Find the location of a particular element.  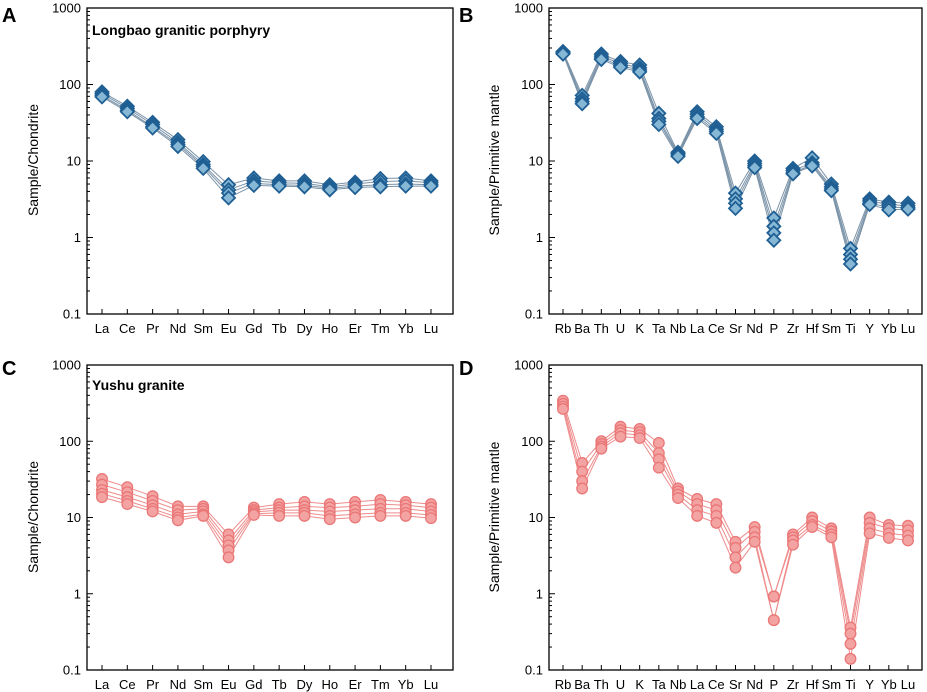

x-tick-label-ba: Ba is located at coordinates (582, 328).